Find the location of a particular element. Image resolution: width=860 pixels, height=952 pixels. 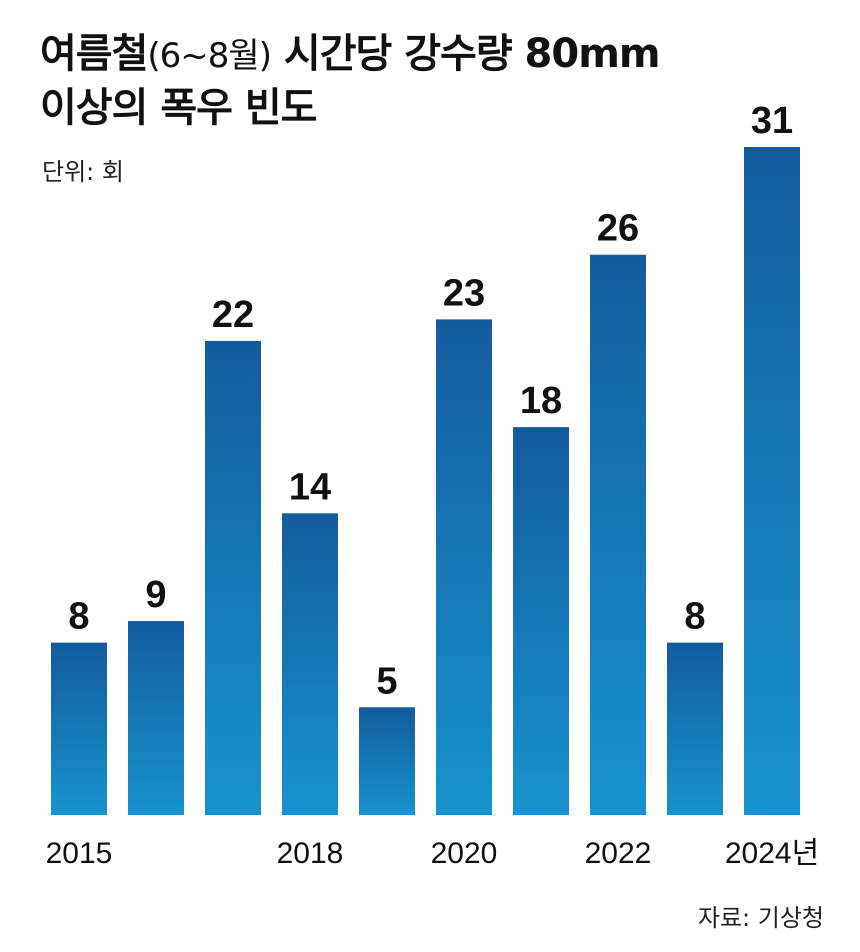

source-label: 자료: 기상청 is located at coordinates (760, 918).